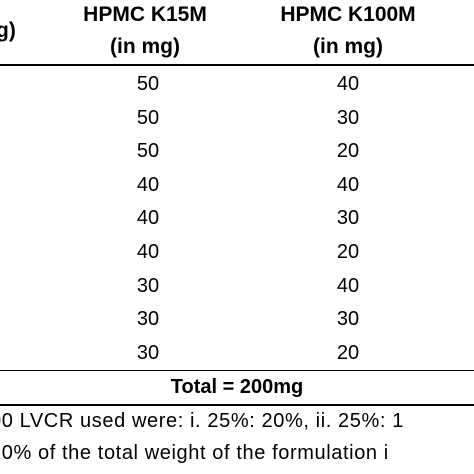 This screenshot has width=474, height=474. Describe the element at coordinates (237, 405) in the screenshot. I see `total-bottom-divider` at that location.